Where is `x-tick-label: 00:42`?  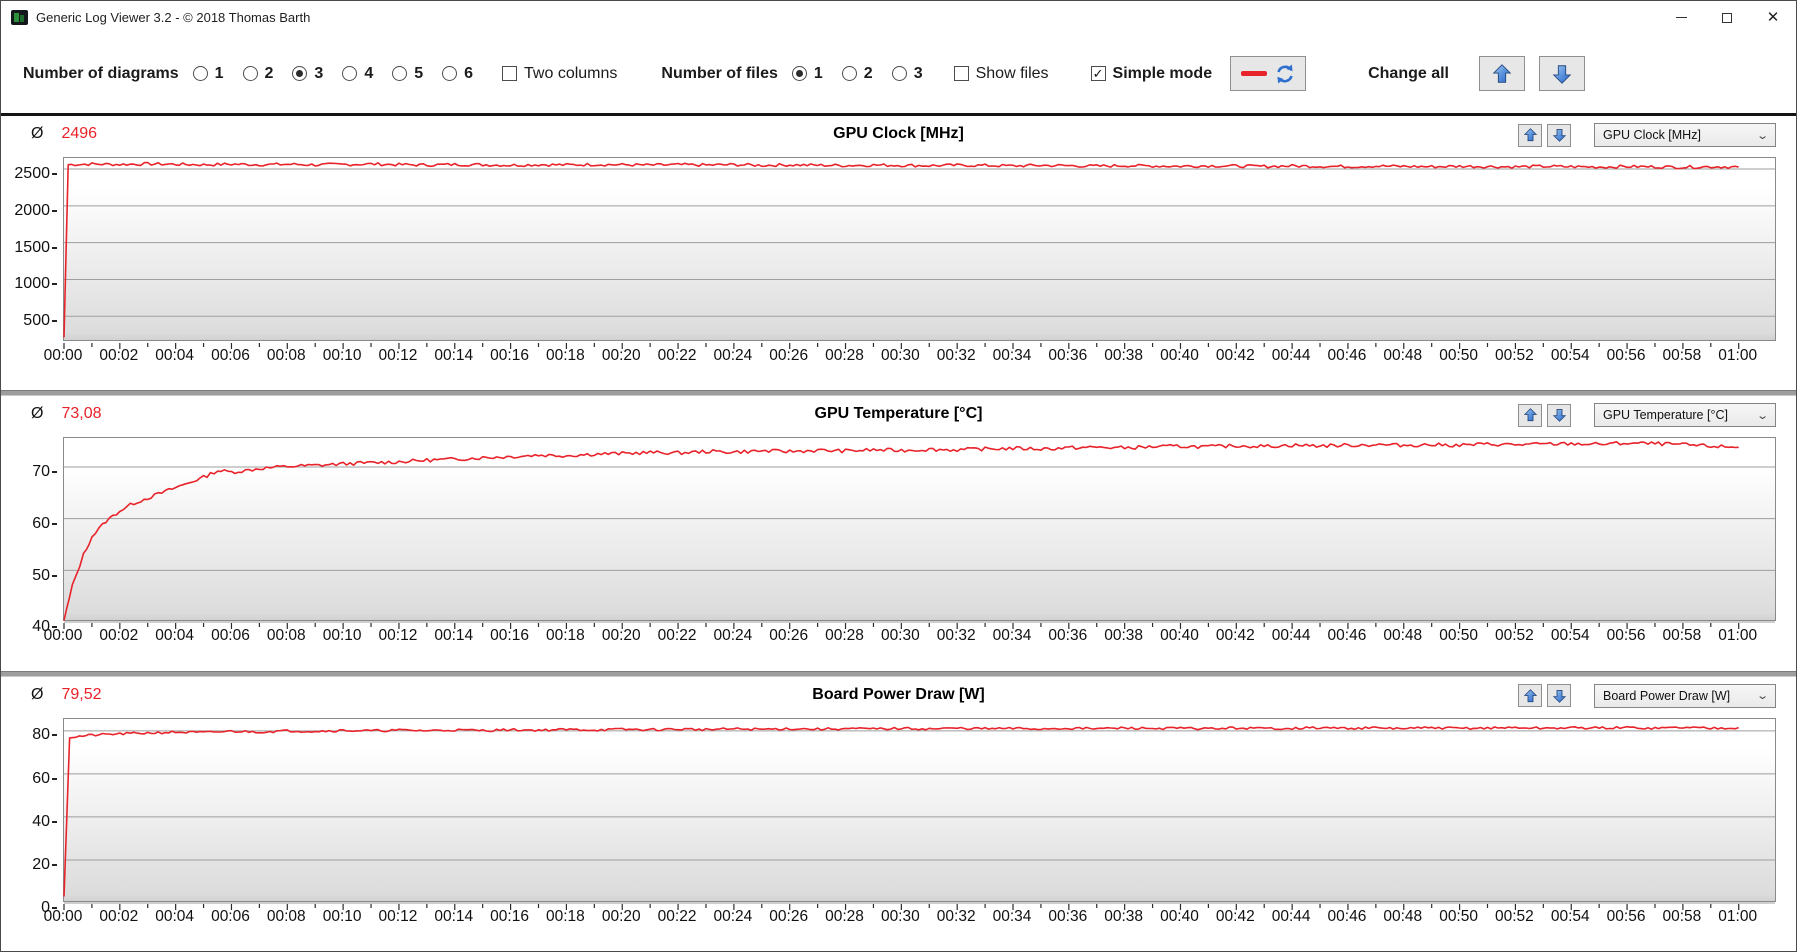
x-tick-label: 00:42 is located at coordinates (1235, 636).